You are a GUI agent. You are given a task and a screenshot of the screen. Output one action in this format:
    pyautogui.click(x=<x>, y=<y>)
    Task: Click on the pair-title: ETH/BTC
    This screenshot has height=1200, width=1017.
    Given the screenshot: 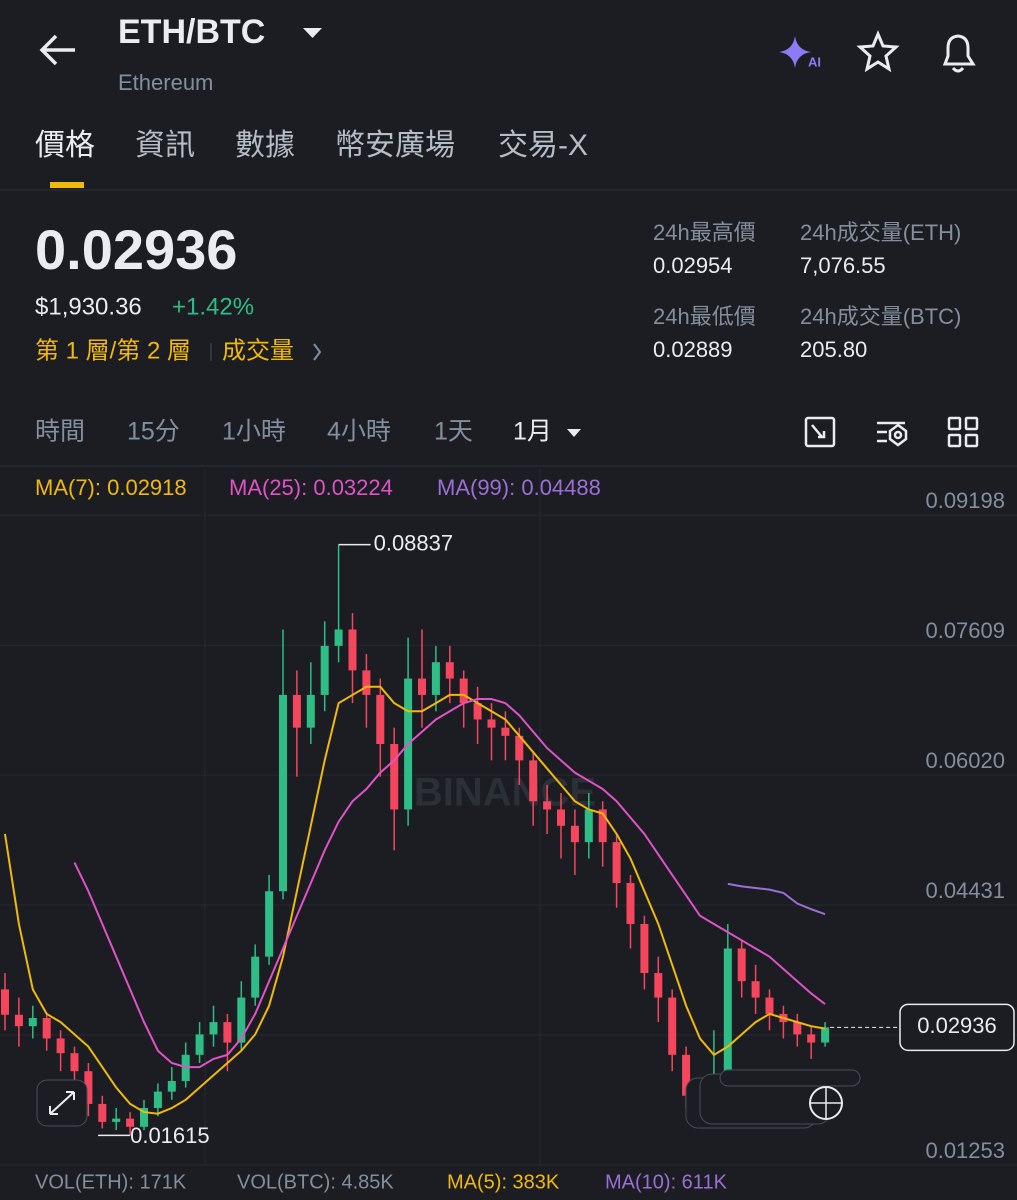 What is the action you would take?
    pyautogui.click(x=191, y=32)
    